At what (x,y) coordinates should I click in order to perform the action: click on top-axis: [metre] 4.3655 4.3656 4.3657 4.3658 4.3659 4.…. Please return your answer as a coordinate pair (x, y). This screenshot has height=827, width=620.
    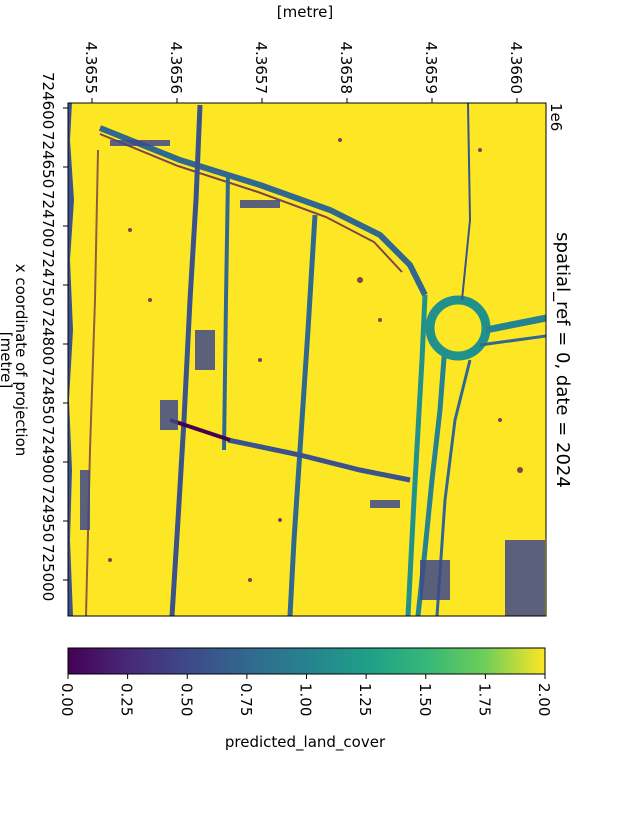
    Looking at the image, I should click on (323, 67).